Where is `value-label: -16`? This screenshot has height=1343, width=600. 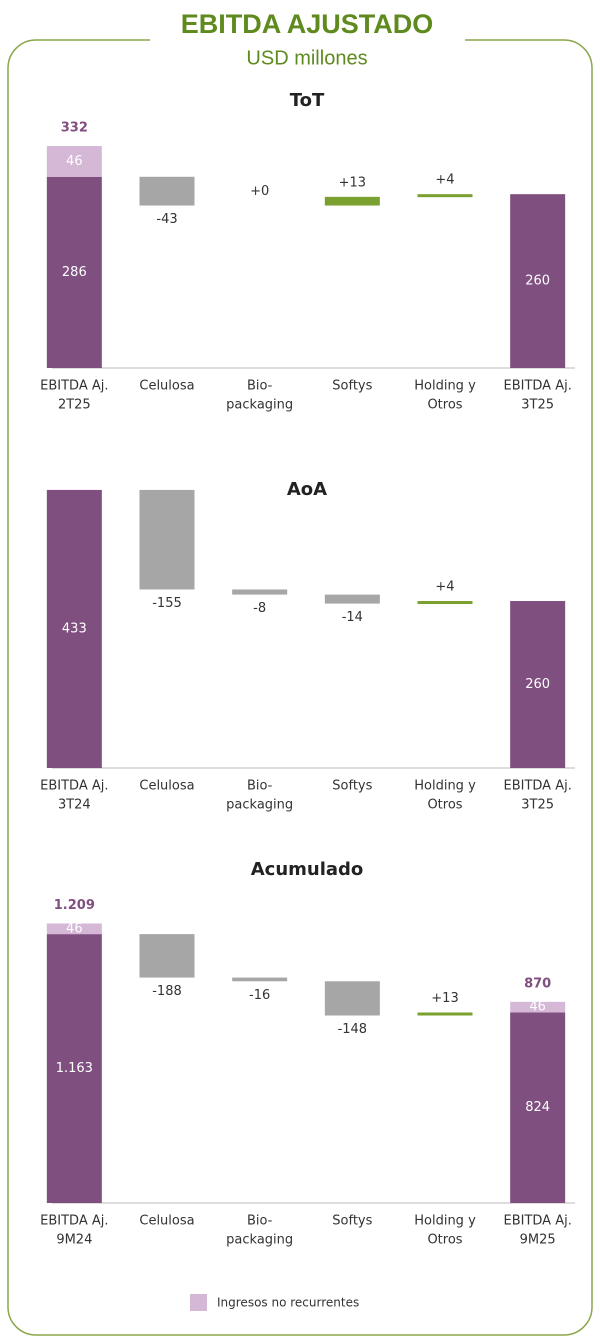
value-label: -16 is located at coordinates (259, 995).